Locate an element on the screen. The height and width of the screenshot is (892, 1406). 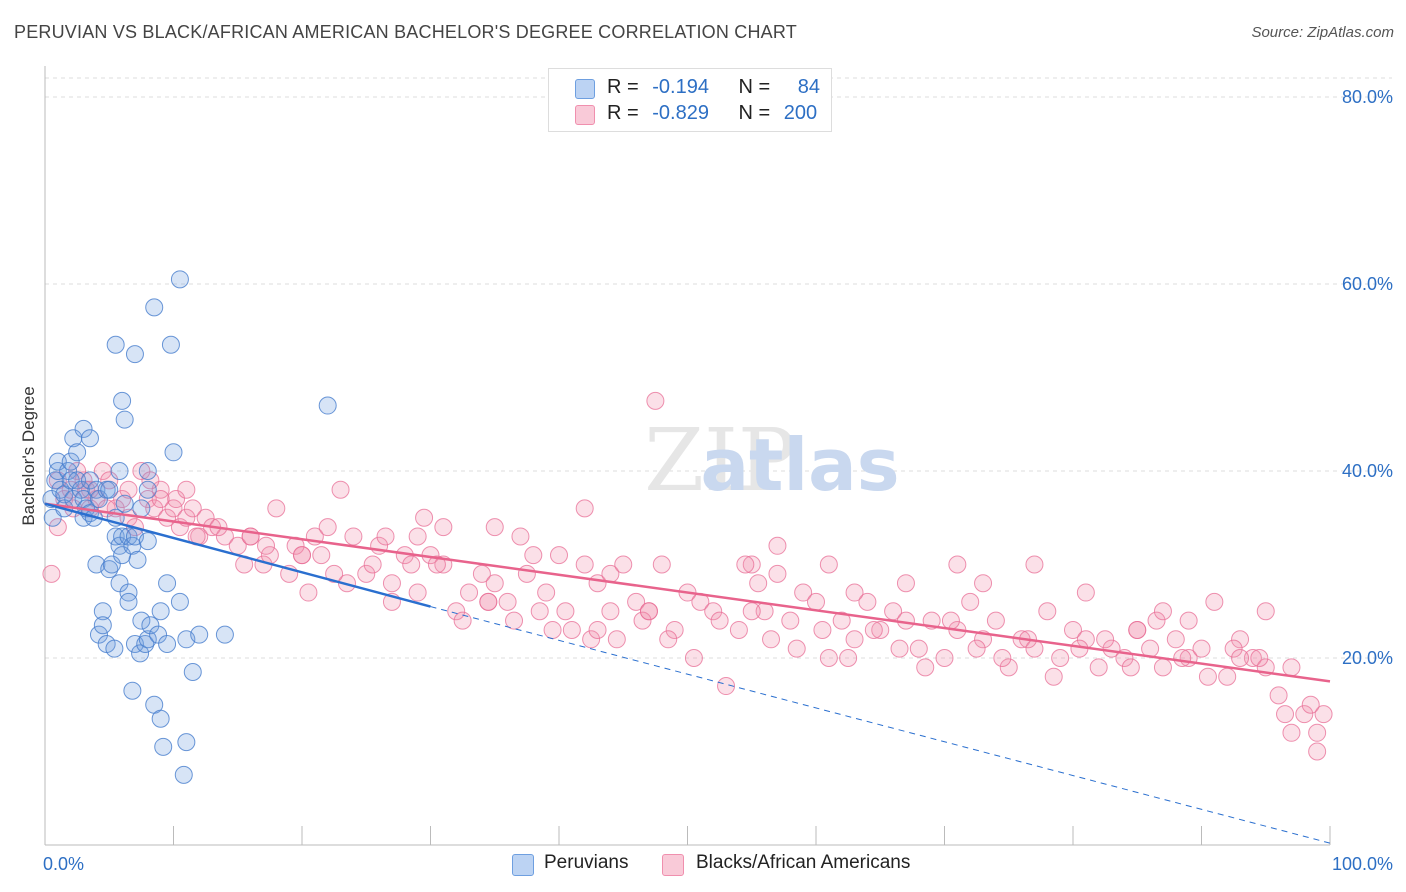
x-tick-label-end: 100.0% is located at coordinates (1362, 864).